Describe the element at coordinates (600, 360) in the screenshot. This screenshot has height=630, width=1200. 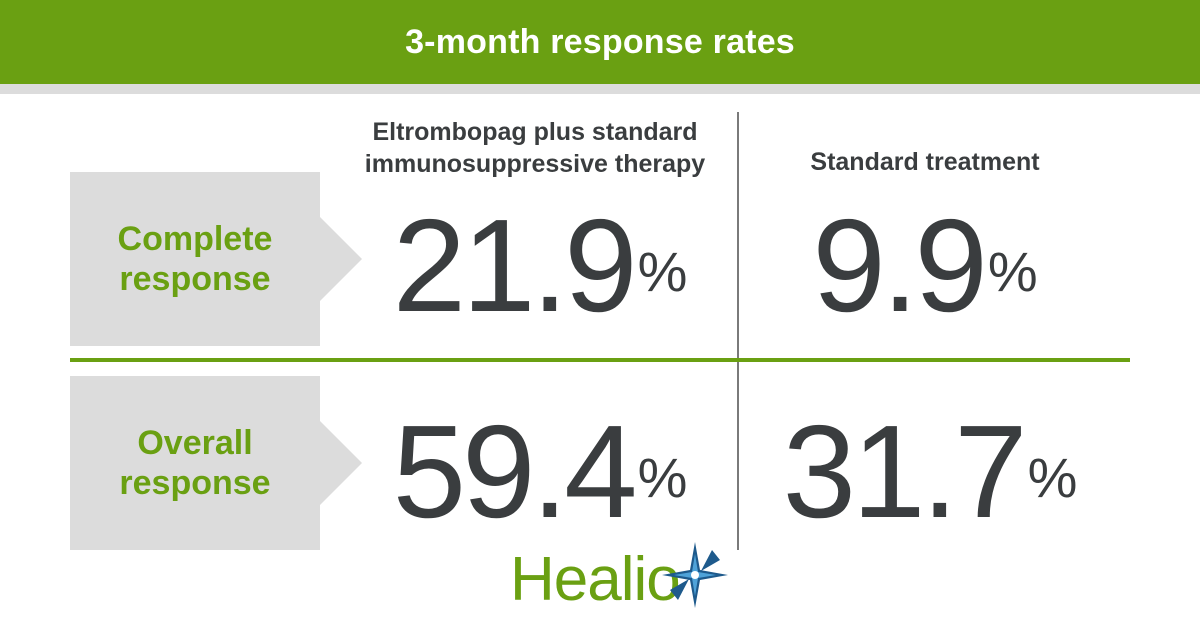
I see `row-divider` at that location.